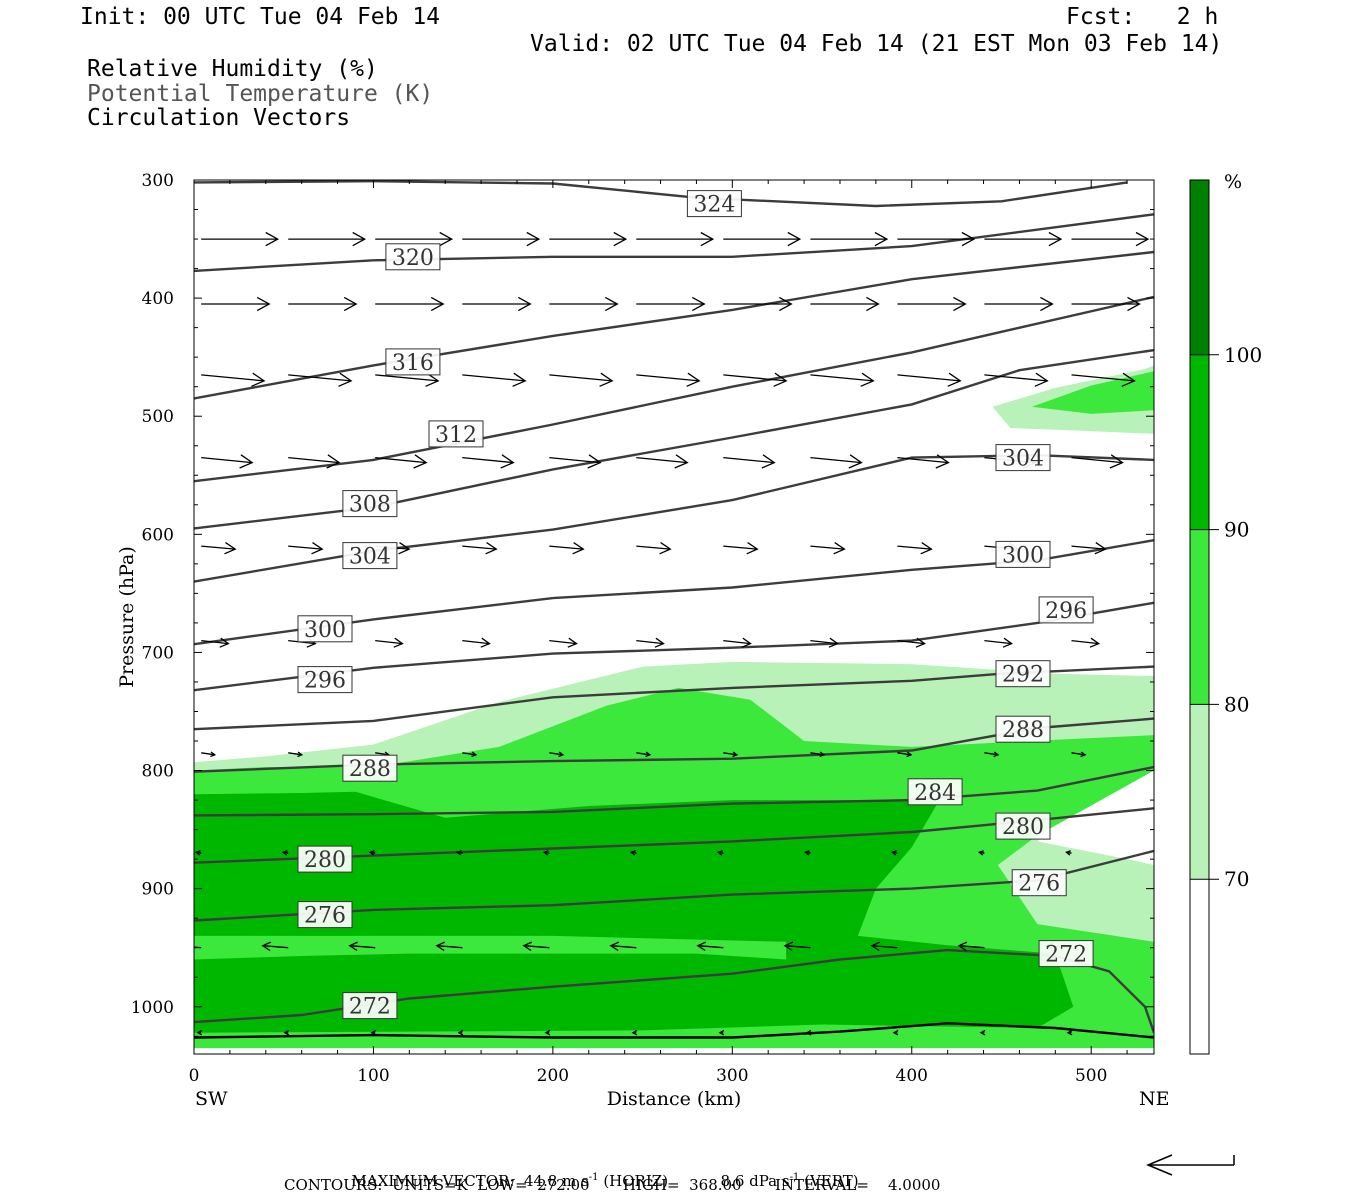 This screenshot has height=1200, width=1350. What do you see at coordinates (1225, 617) in the screenshot?
I see `colorbar: 100 90 80 70` at bounding box center [1225, 617].